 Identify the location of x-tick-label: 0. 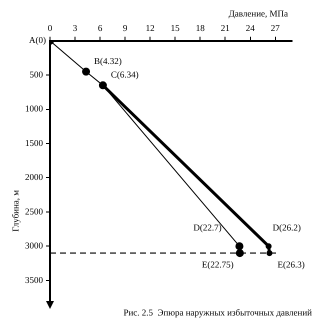
(50, 27).